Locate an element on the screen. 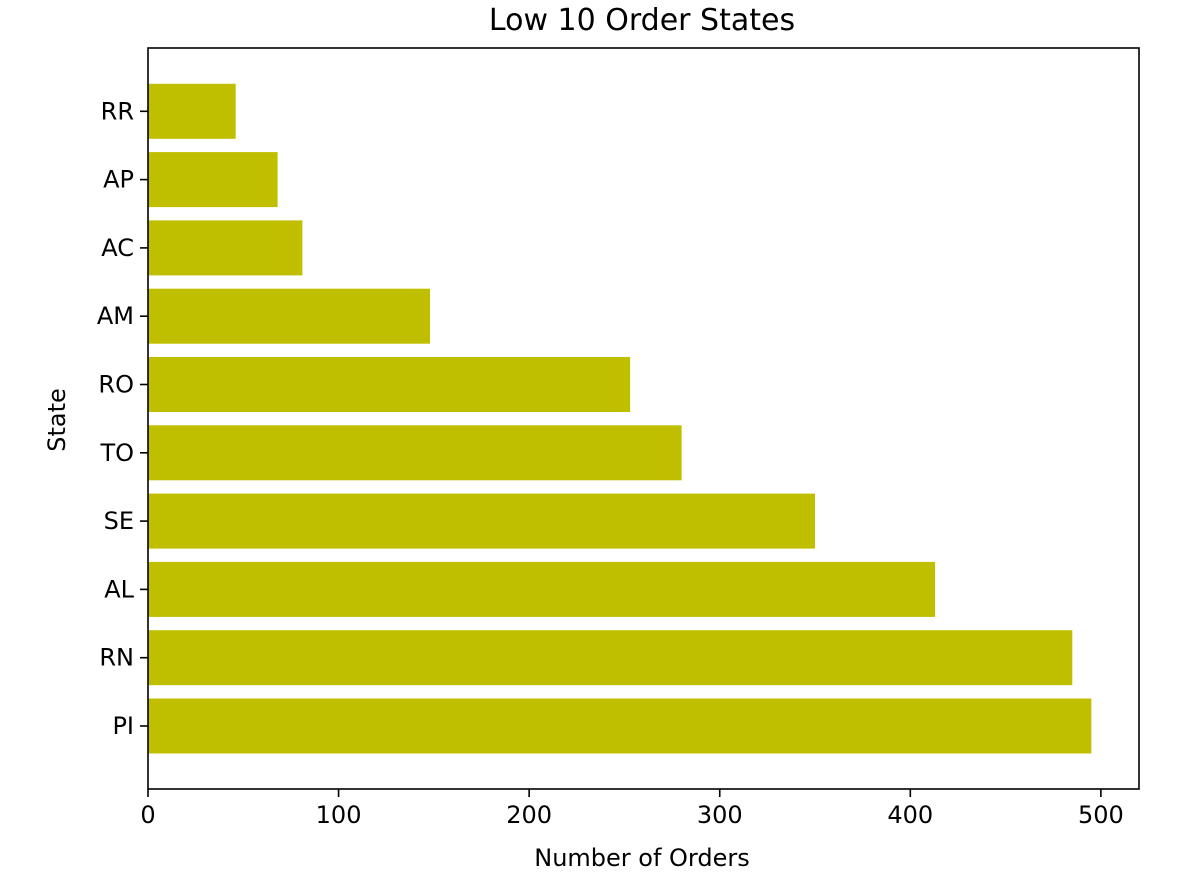 The width and height of the screenshot is (1186, 892). bar-ac is located at coordinates (225, 248).